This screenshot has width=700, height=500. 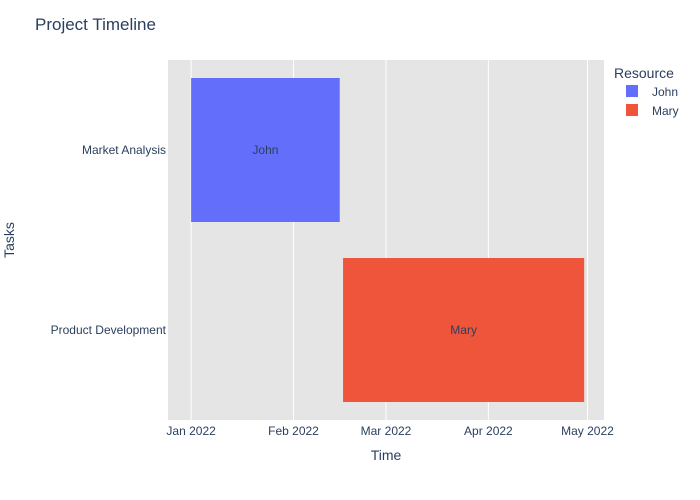 What do you see at coordinates (587, 431) in the screenshot?
I see `x-tick-label: May 2022` at bounding box center [587, 431].